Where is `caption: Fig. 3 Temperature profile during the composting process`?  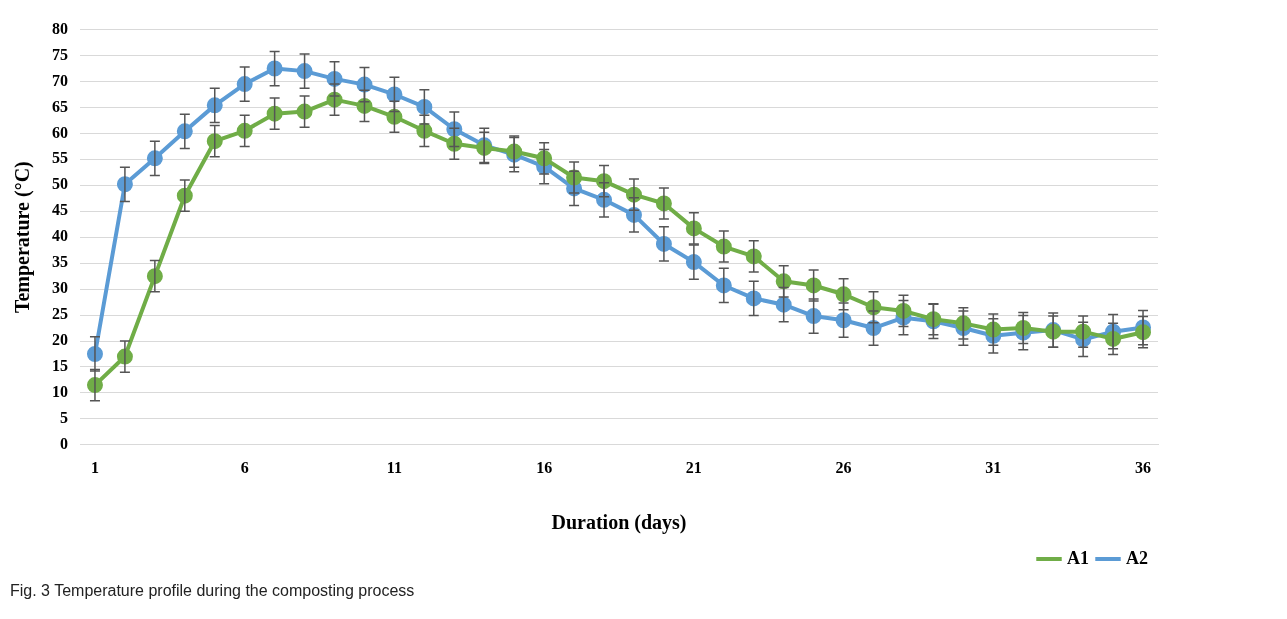
caption: Fig. 3 Temperature profile during the composting process is located at coordinates (212, 591).